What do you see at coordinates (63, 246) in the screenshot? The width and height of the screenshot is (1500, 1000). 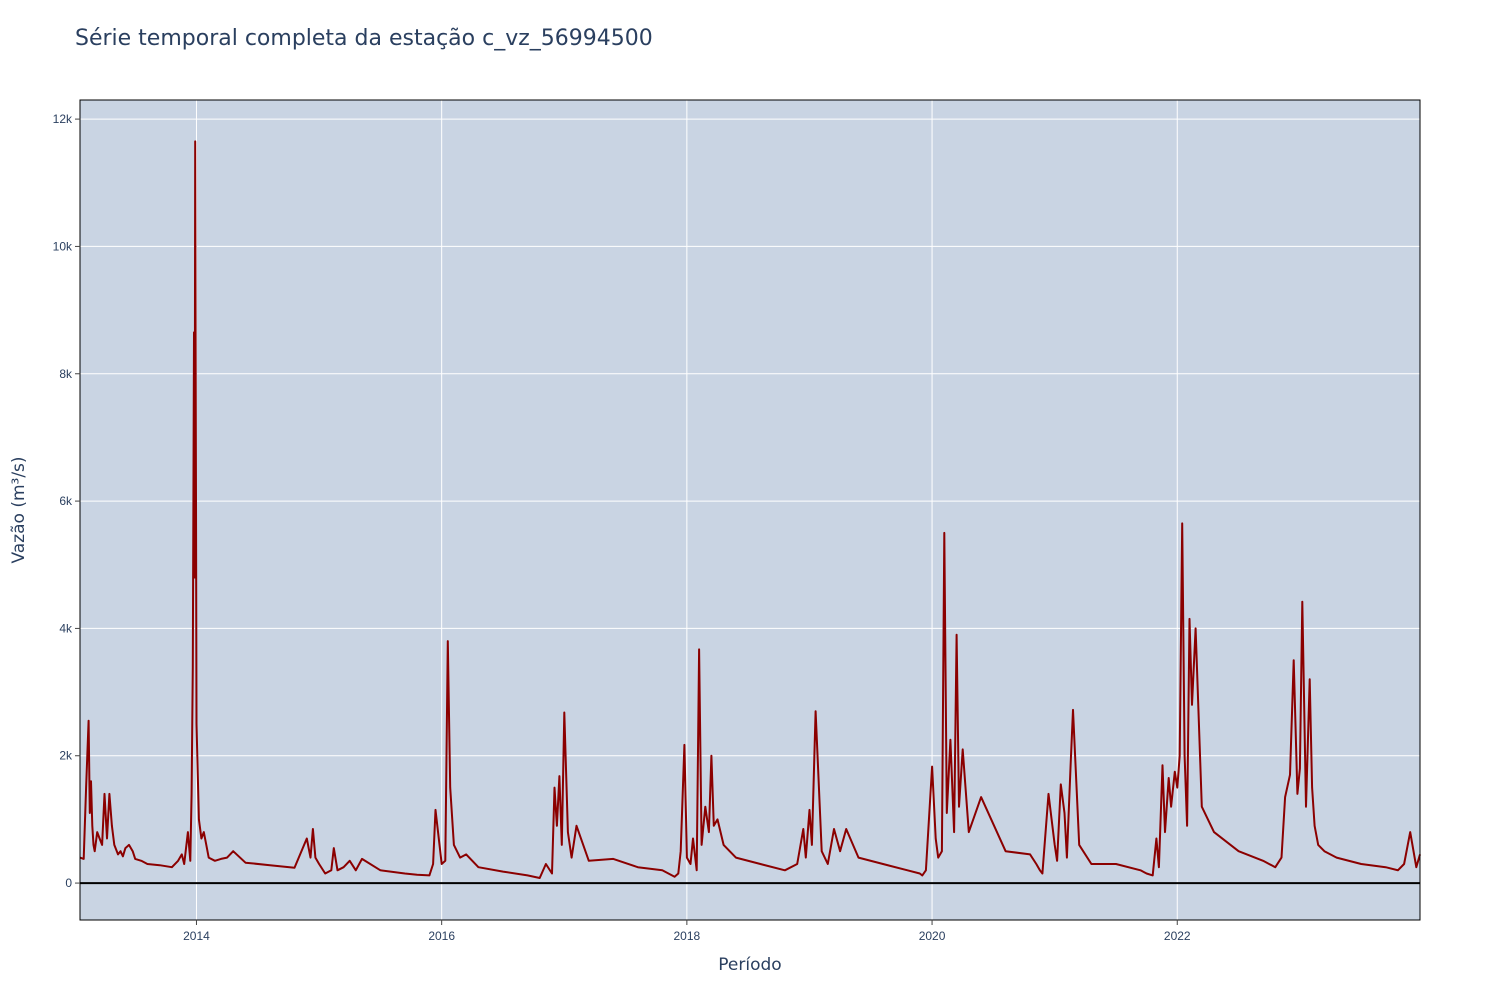 I see `y-tick-label: 10k` at bounding box center [63, 246].